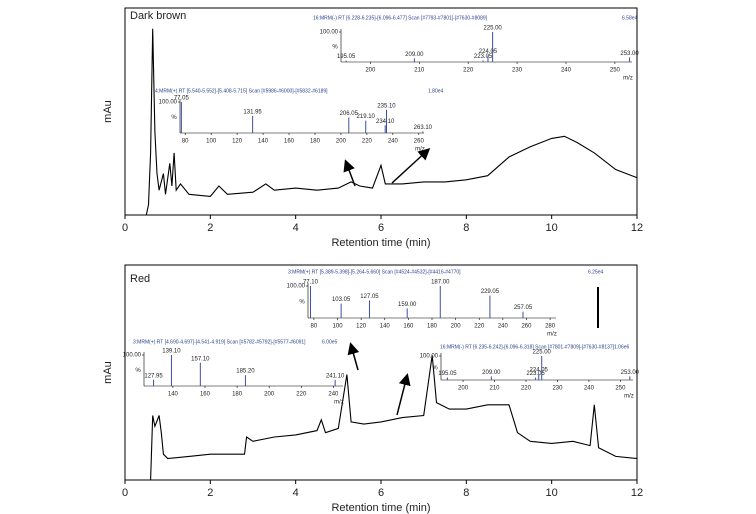 The width and height of the screenshot is (756, 514). What do you see at coordinates (629, 54) in the screenshot?
I see `peak-label: 253.00` at bounding box center [629, 54].